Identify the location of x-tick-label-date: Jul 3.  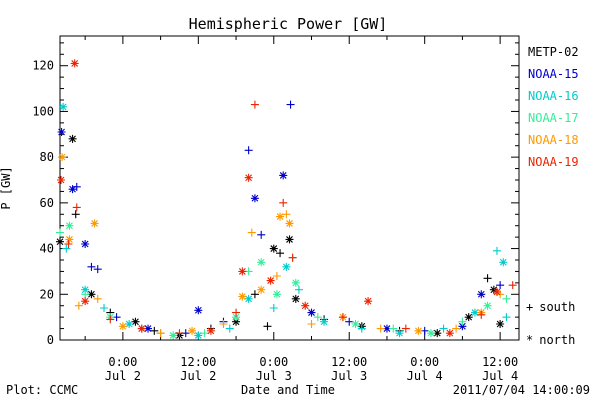
(274, 376).